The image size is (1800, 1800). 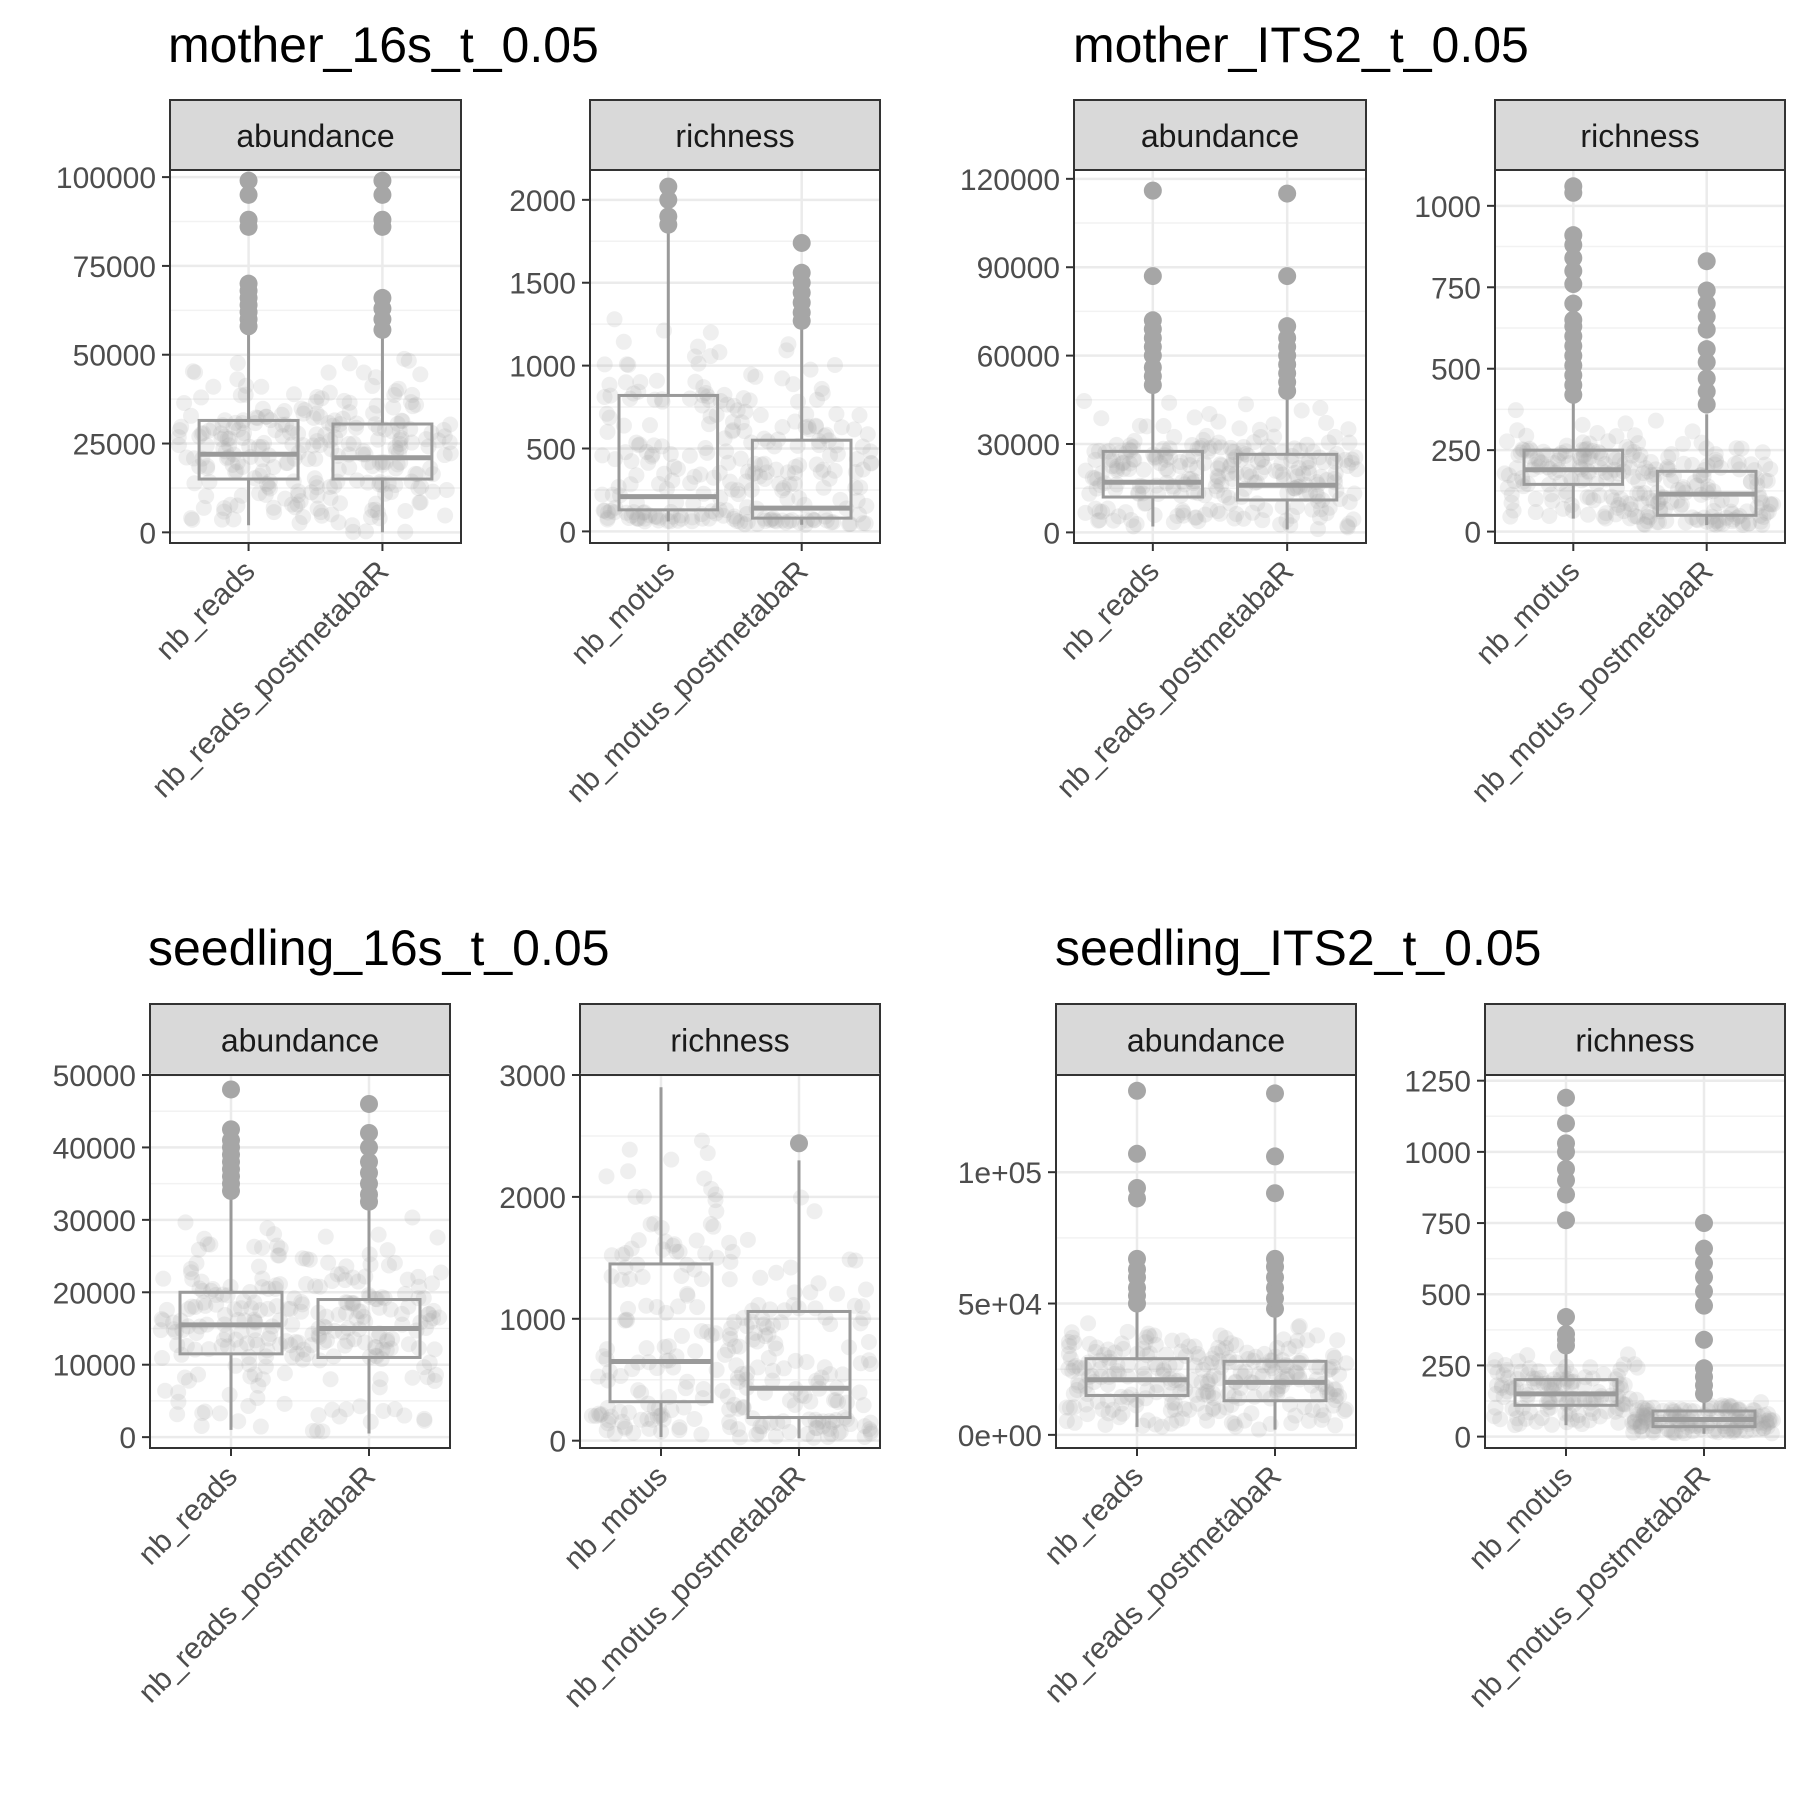 What do you see at coordinates (94, 1148) in the screenshot?
I see `y-tick-label: 40000` at bounding box center [94, 1148].